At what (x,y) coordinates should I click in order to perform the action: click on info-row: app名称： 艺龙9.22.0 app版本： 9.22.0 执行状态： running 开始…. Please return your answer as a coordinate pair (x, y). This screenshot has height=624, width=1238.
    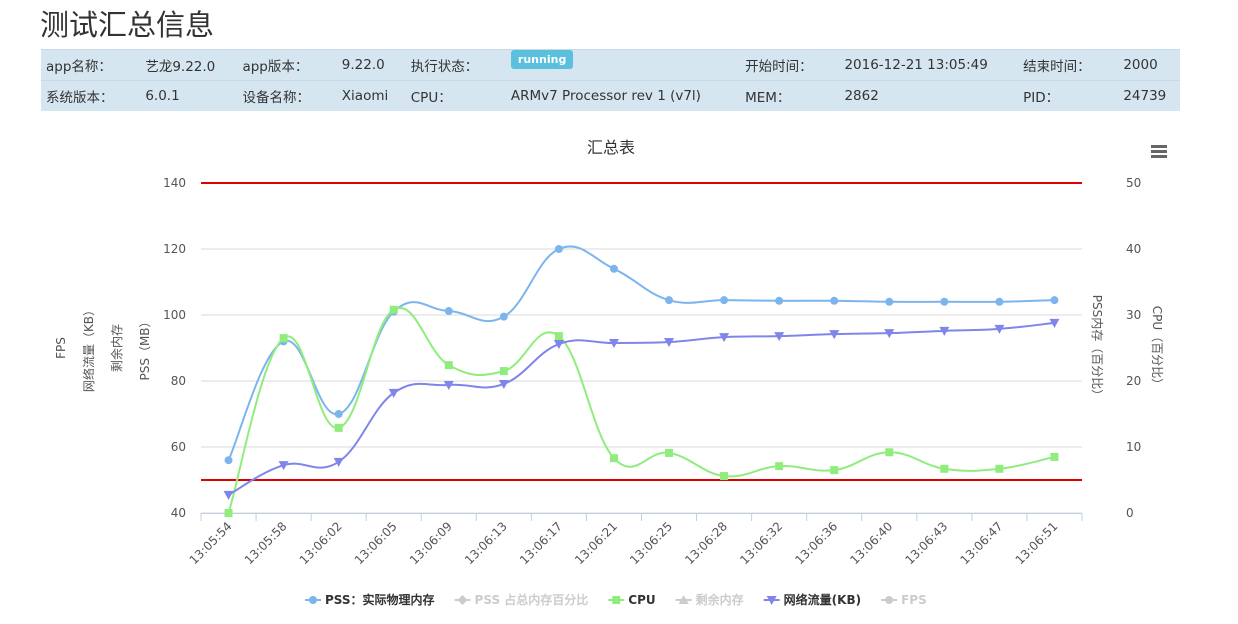
    Looking at the image, I should click on (610, 65).